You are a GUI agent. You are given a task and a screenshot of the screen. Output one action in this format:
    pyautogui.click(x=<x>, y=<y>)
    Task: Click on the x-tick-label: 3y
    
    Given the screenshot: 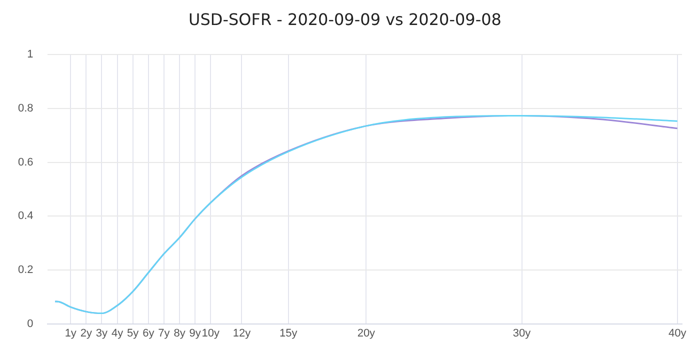 What is the action you would take?
    pyautogui.click(x=102, y=333)
    